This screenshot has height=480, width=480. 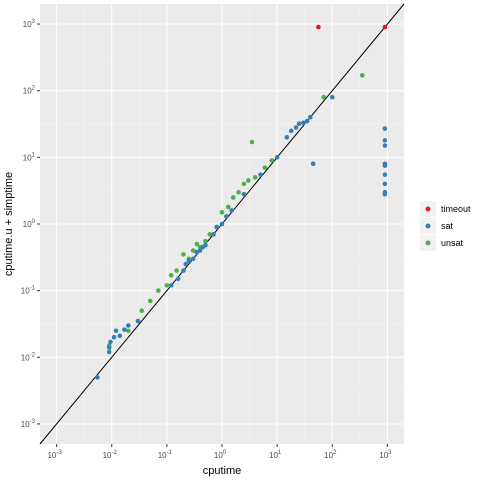 What do you see at coordinates (275, 455) in the screenshot?
I see `x-tick-label: 10¹` at bounding box center [275, 455].